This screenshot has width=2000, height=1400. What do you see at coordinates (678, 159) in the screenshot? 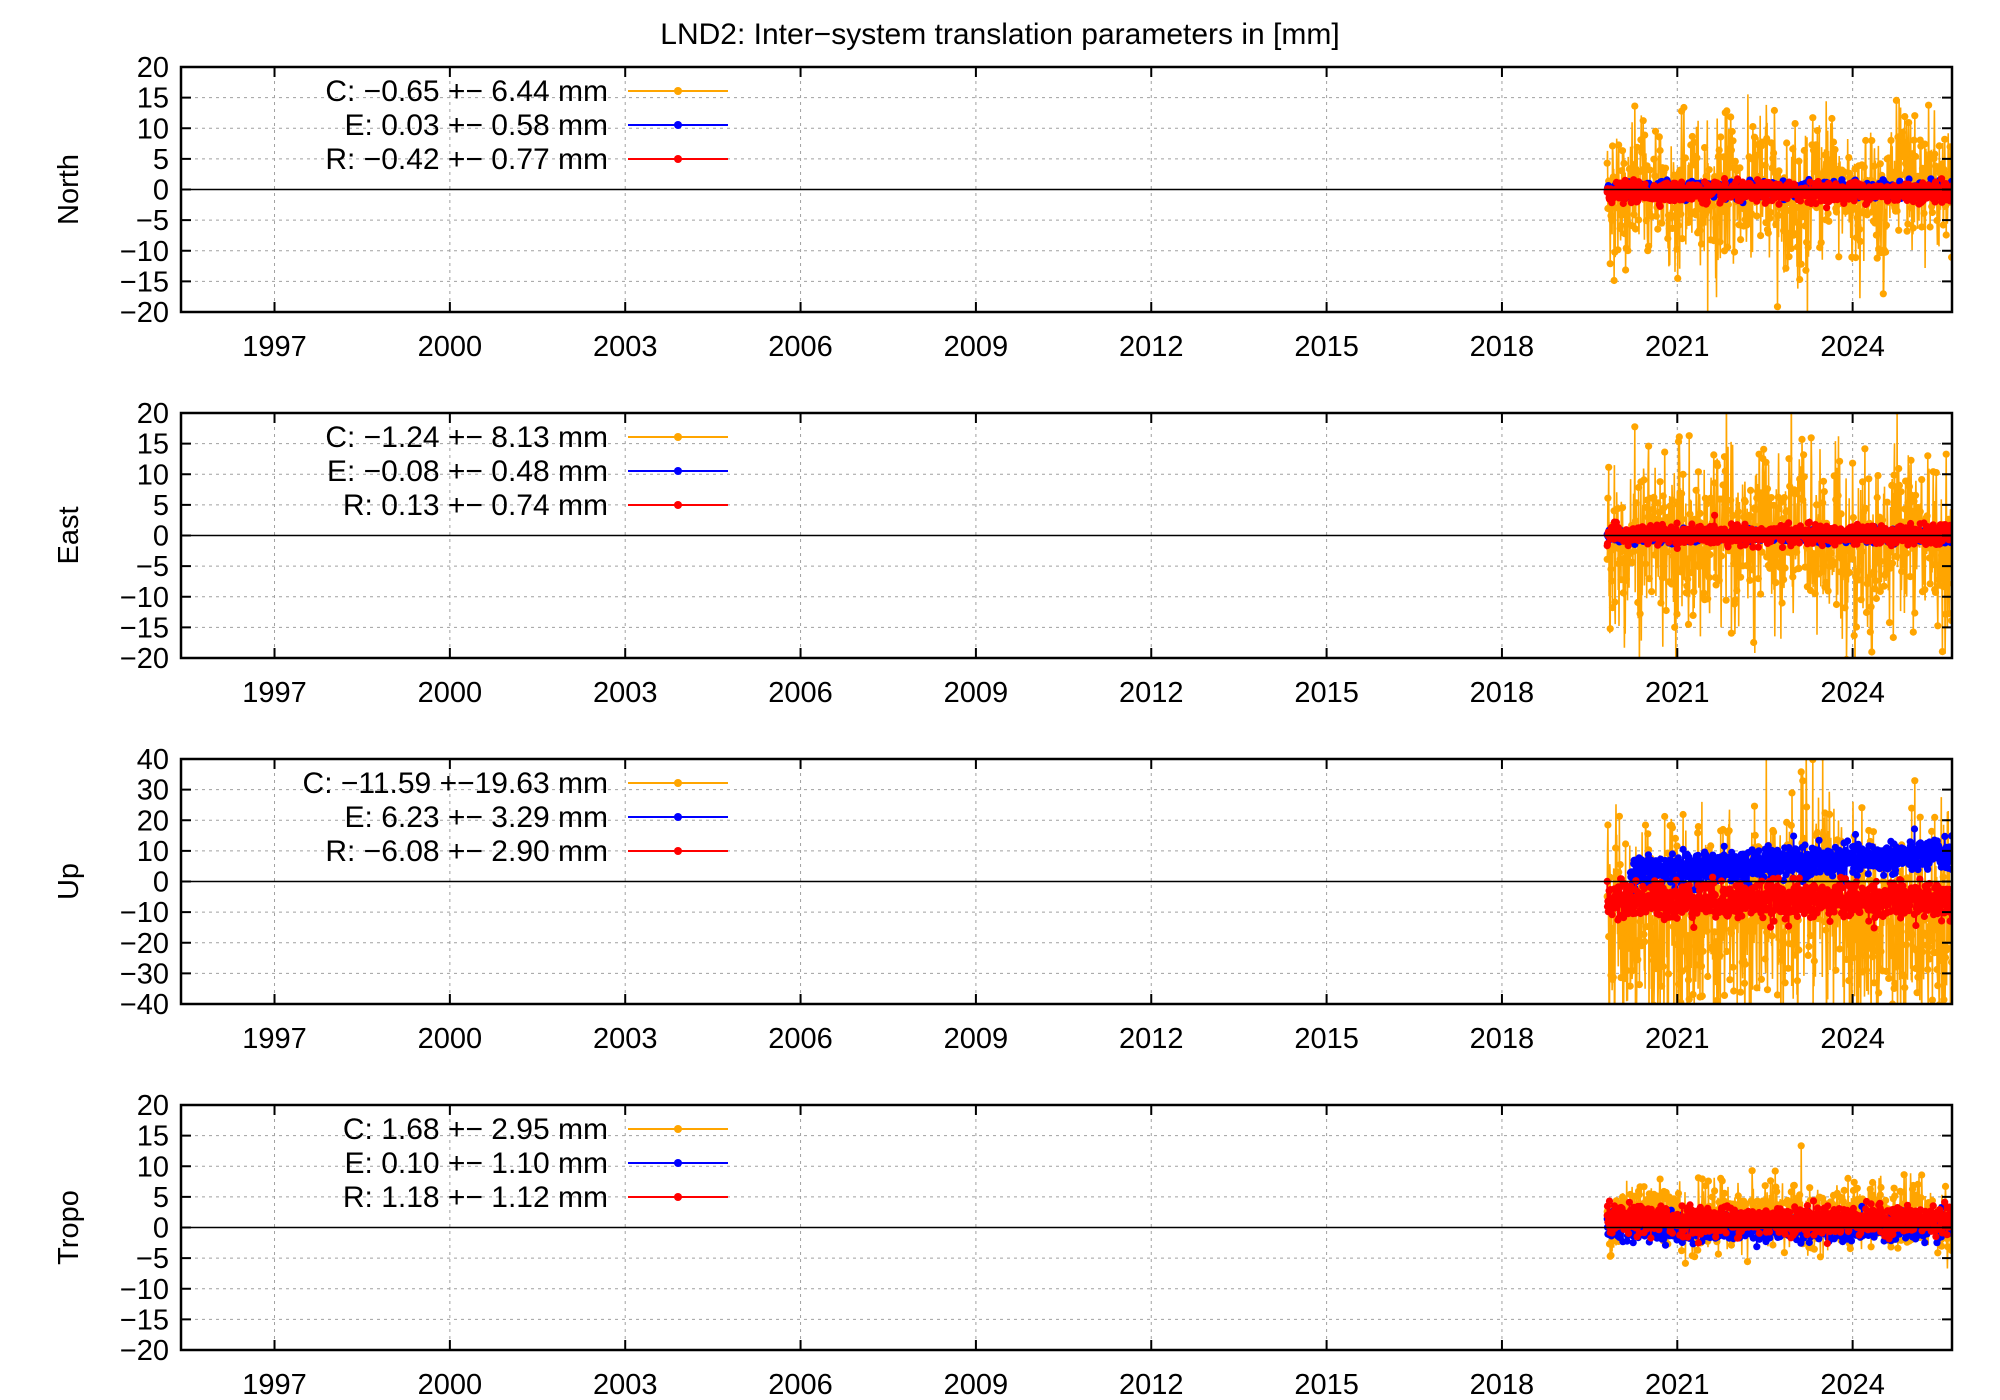
I see `legend-marker-R` at bounding box center [678, 159].